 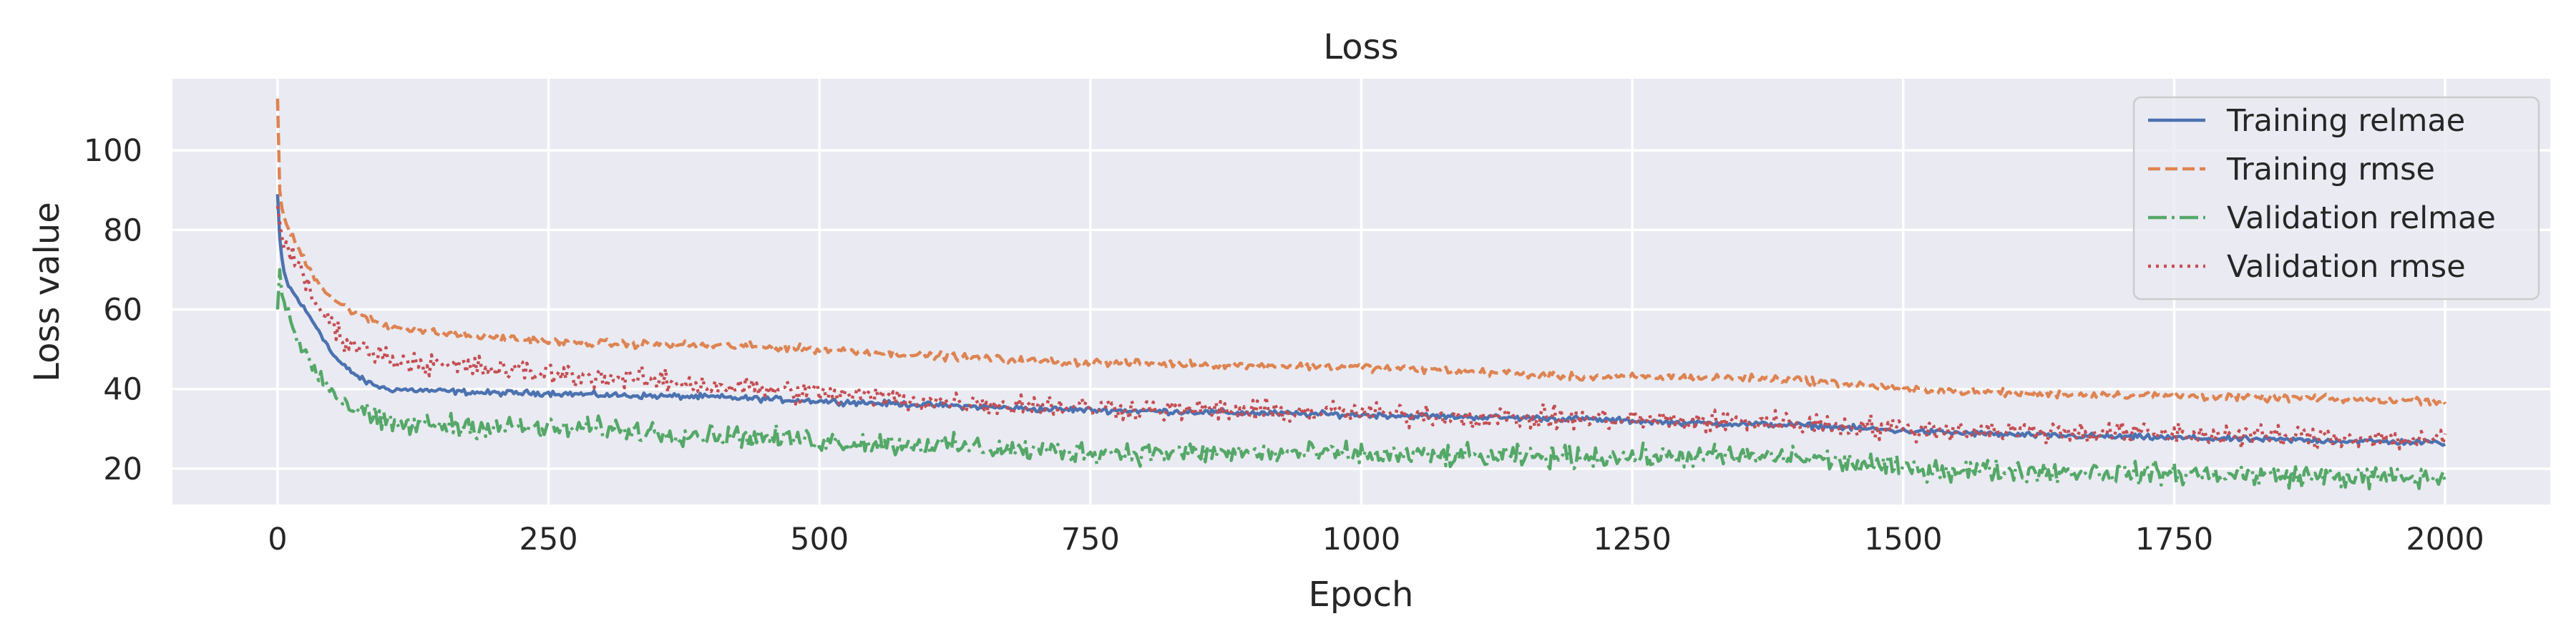 What do you see at coordinates (1361, 595) in the screenshot?
I see `x-axis-label: Epoch` at bounding box center [1361, 595].